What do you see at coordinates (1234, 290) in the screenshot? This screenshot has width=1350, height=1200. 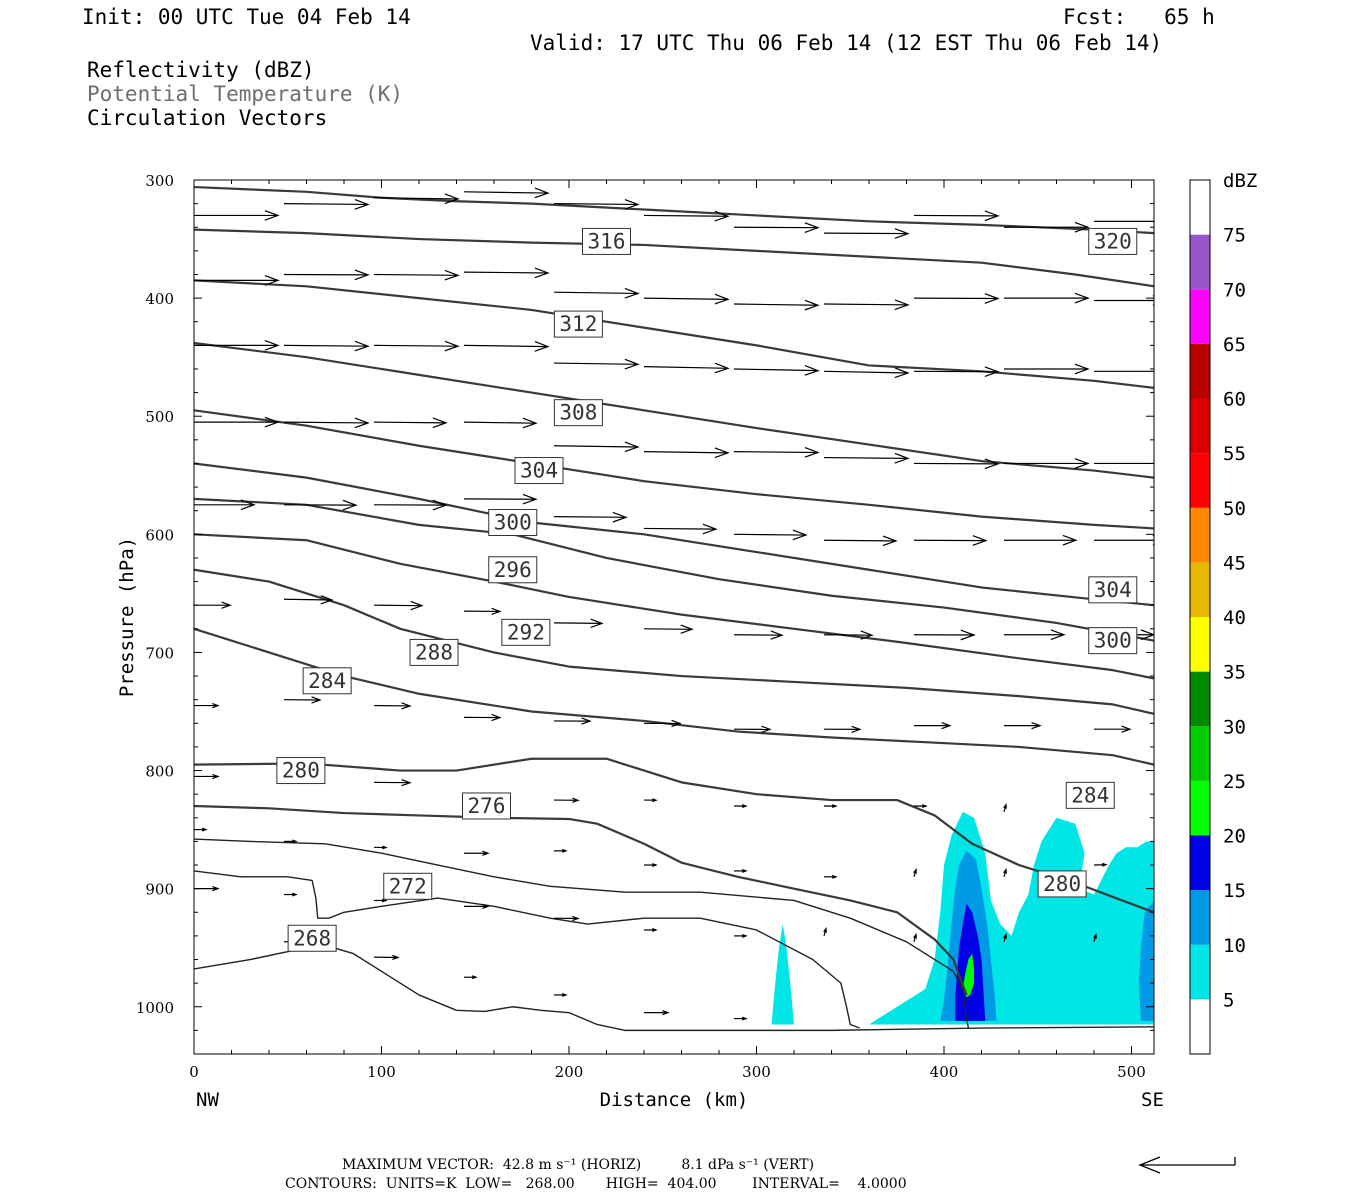 I see `colorbar-label-70: 70` at bounding box center [1234, 290].